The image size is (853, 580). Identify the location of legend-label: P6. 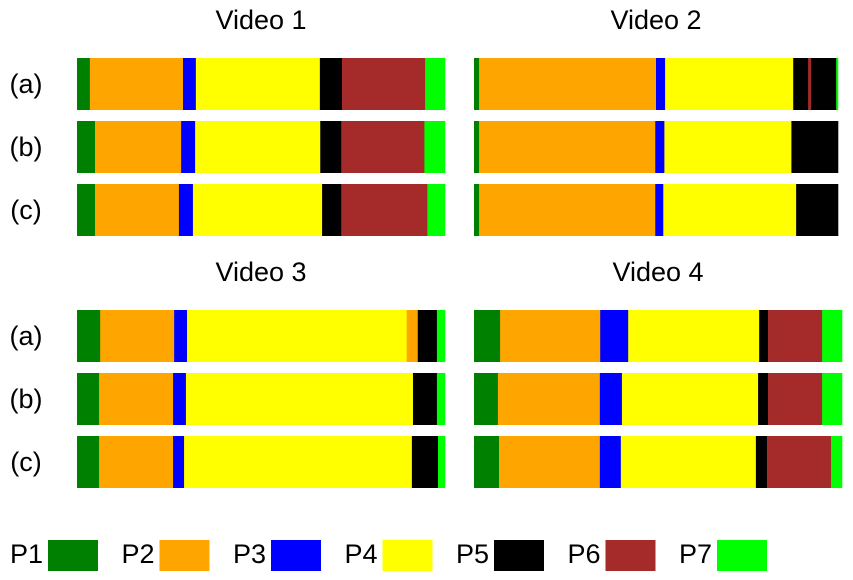
(584, 554).